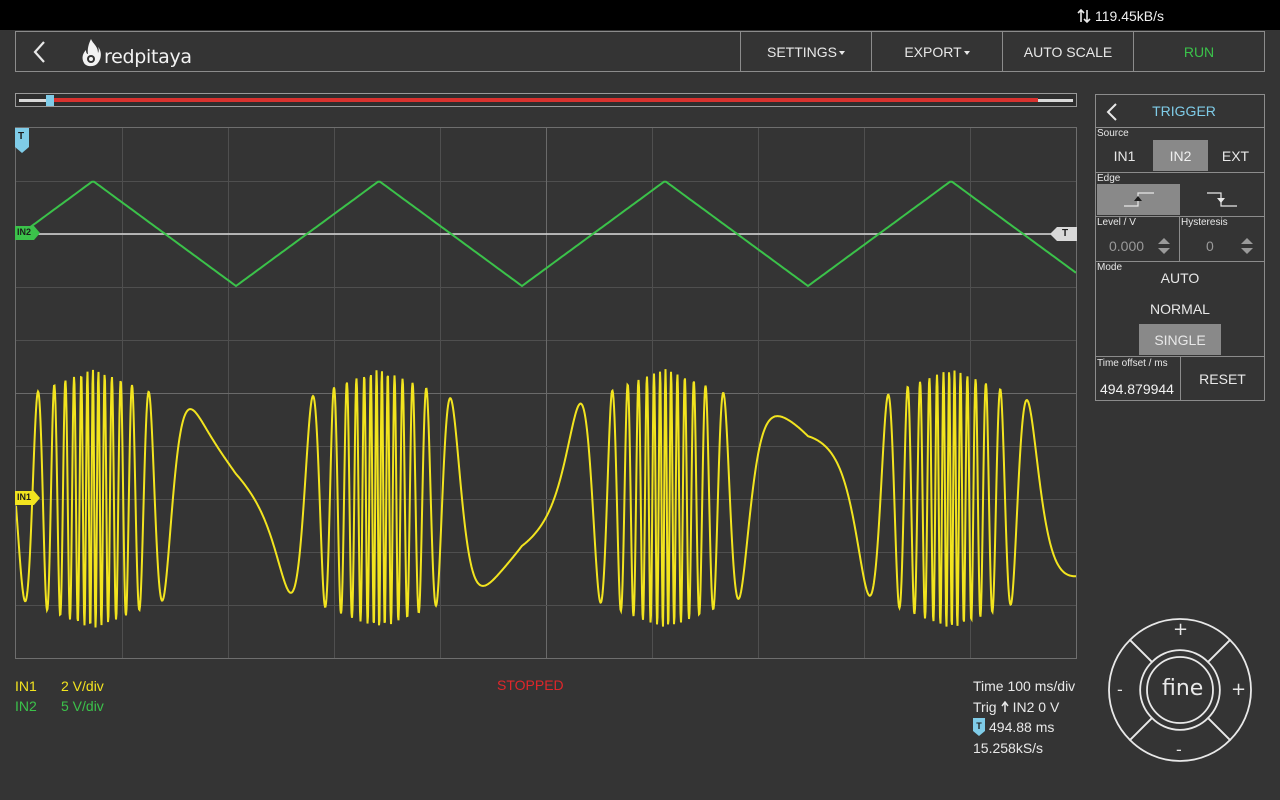 The height and width of the screenshot is (800, 1280). What do you see at coordinates (1222, 379) in the screenshot?
I see `reset-button: RESET` at bounding box center [1222, 379].